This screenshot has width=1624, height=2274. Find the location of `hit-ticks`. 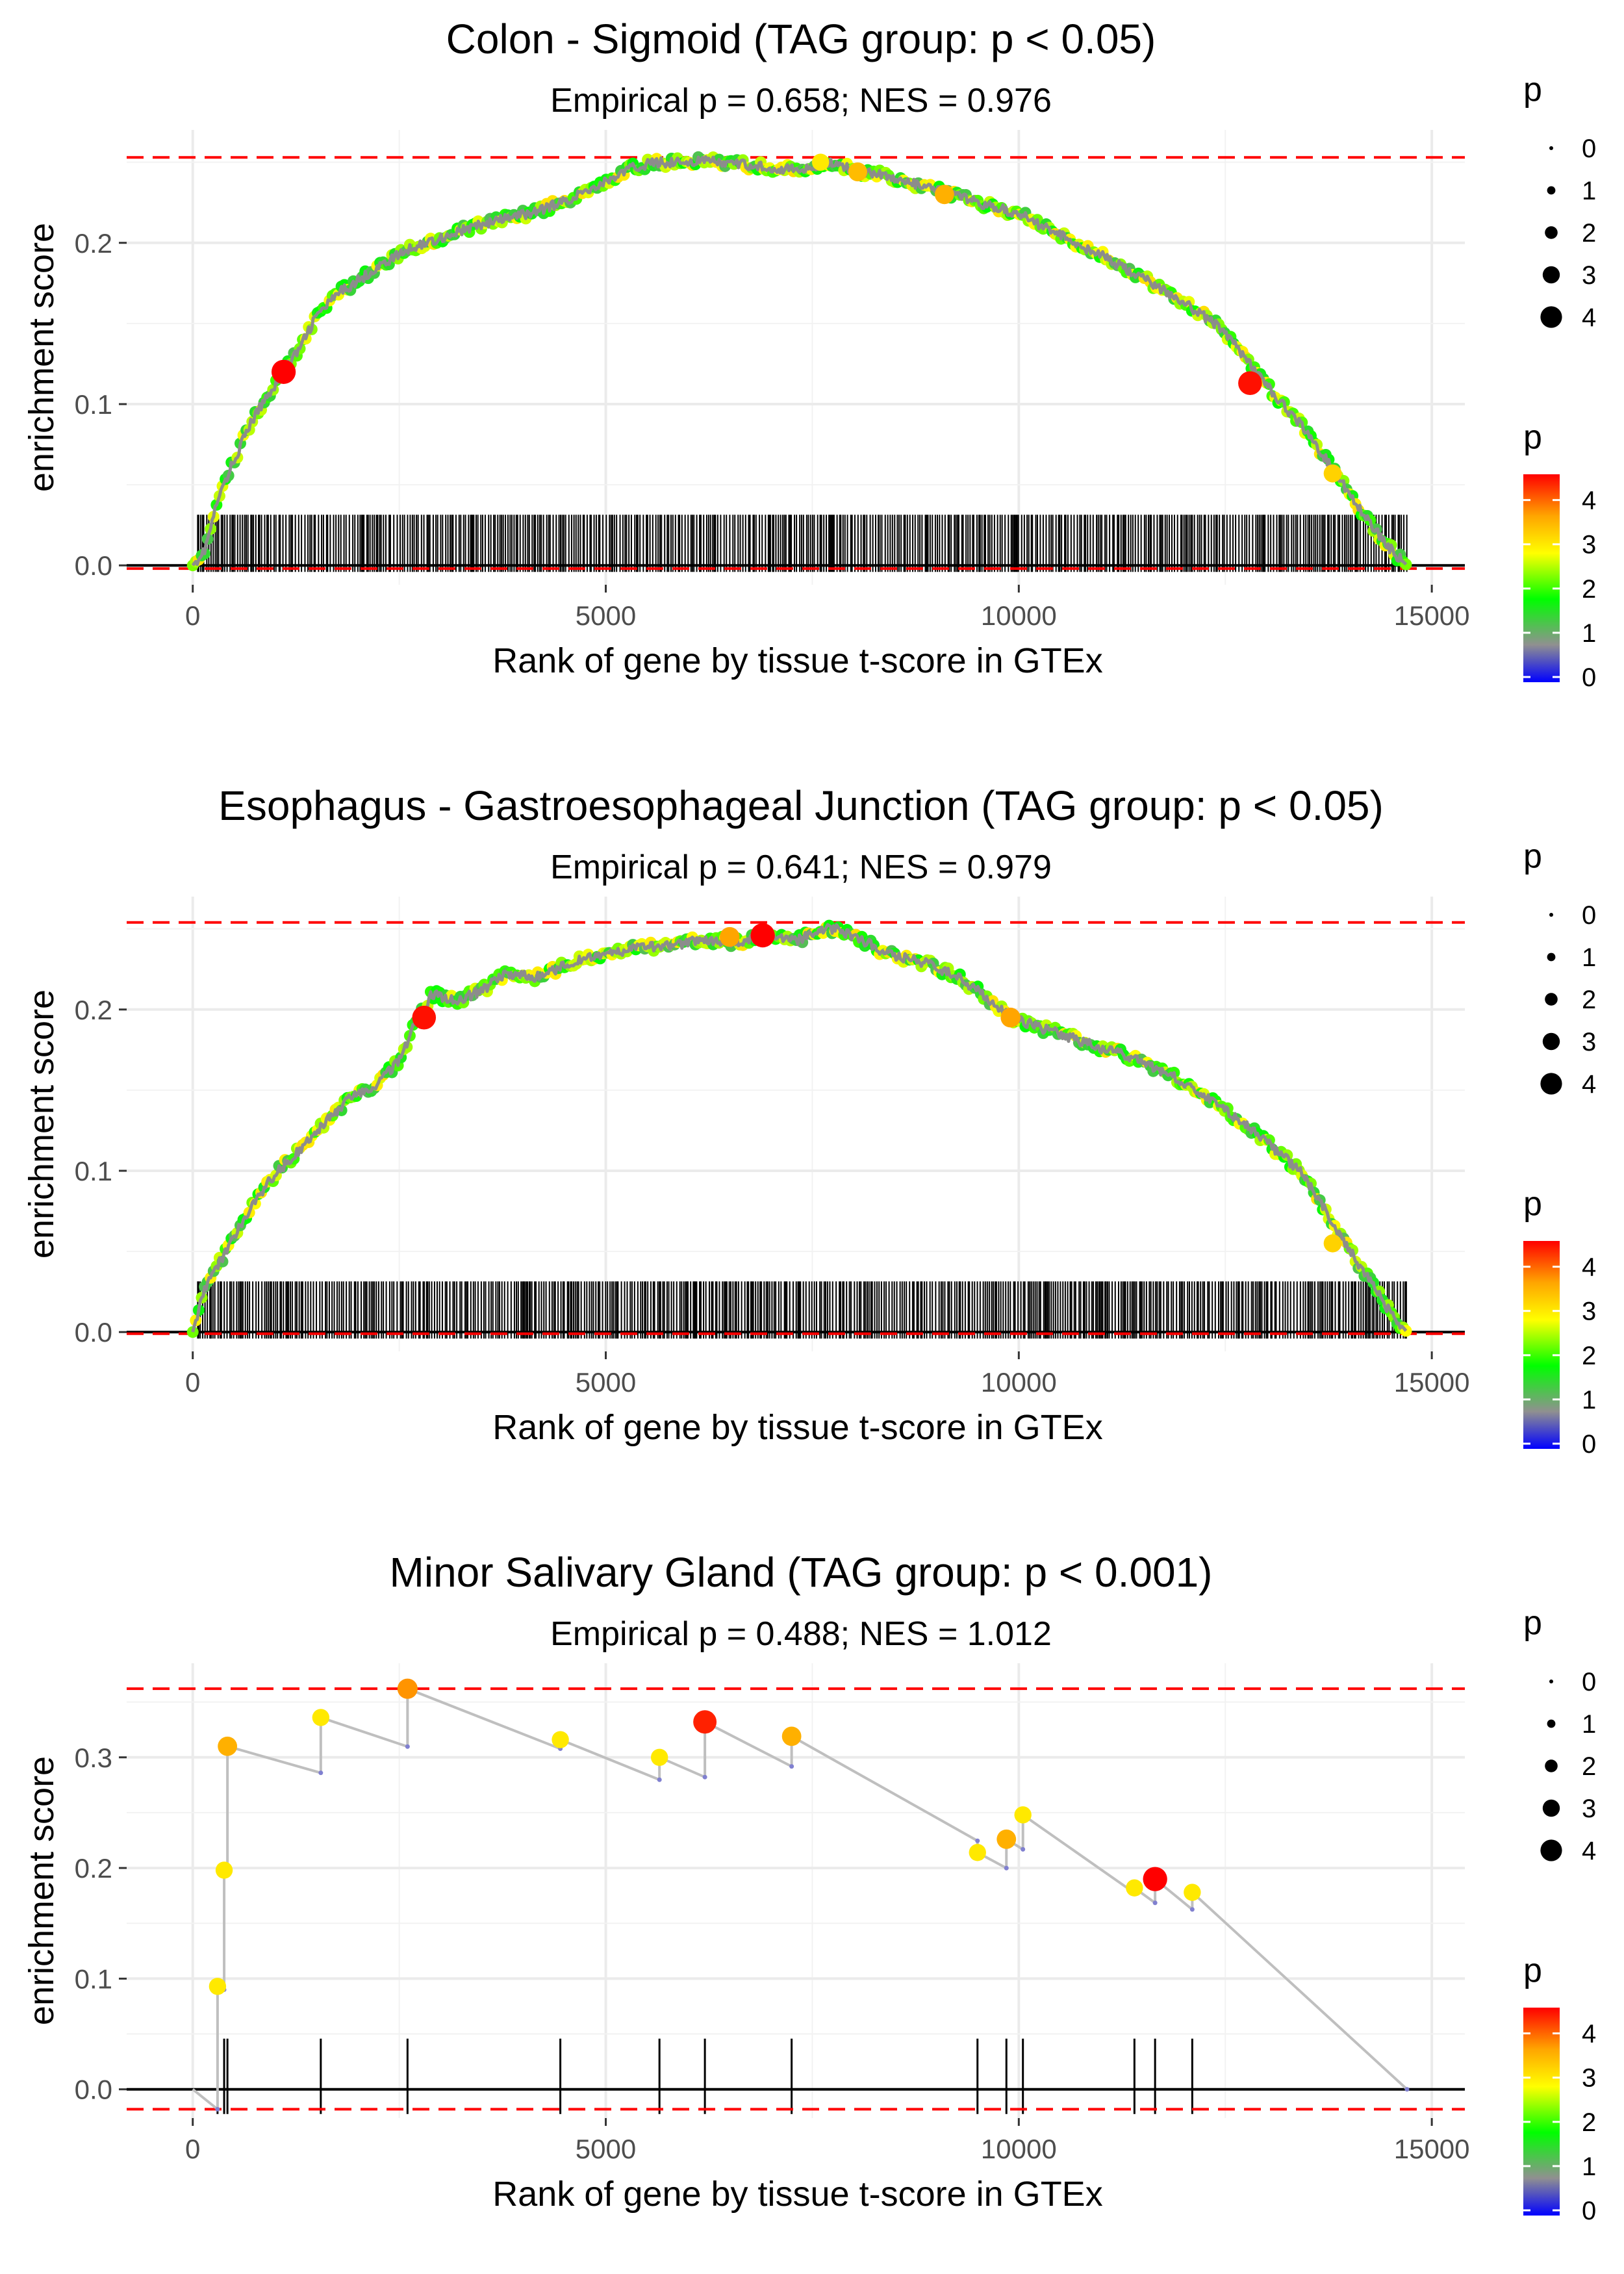

hit-ticks is located at coordinates (704, 2076).